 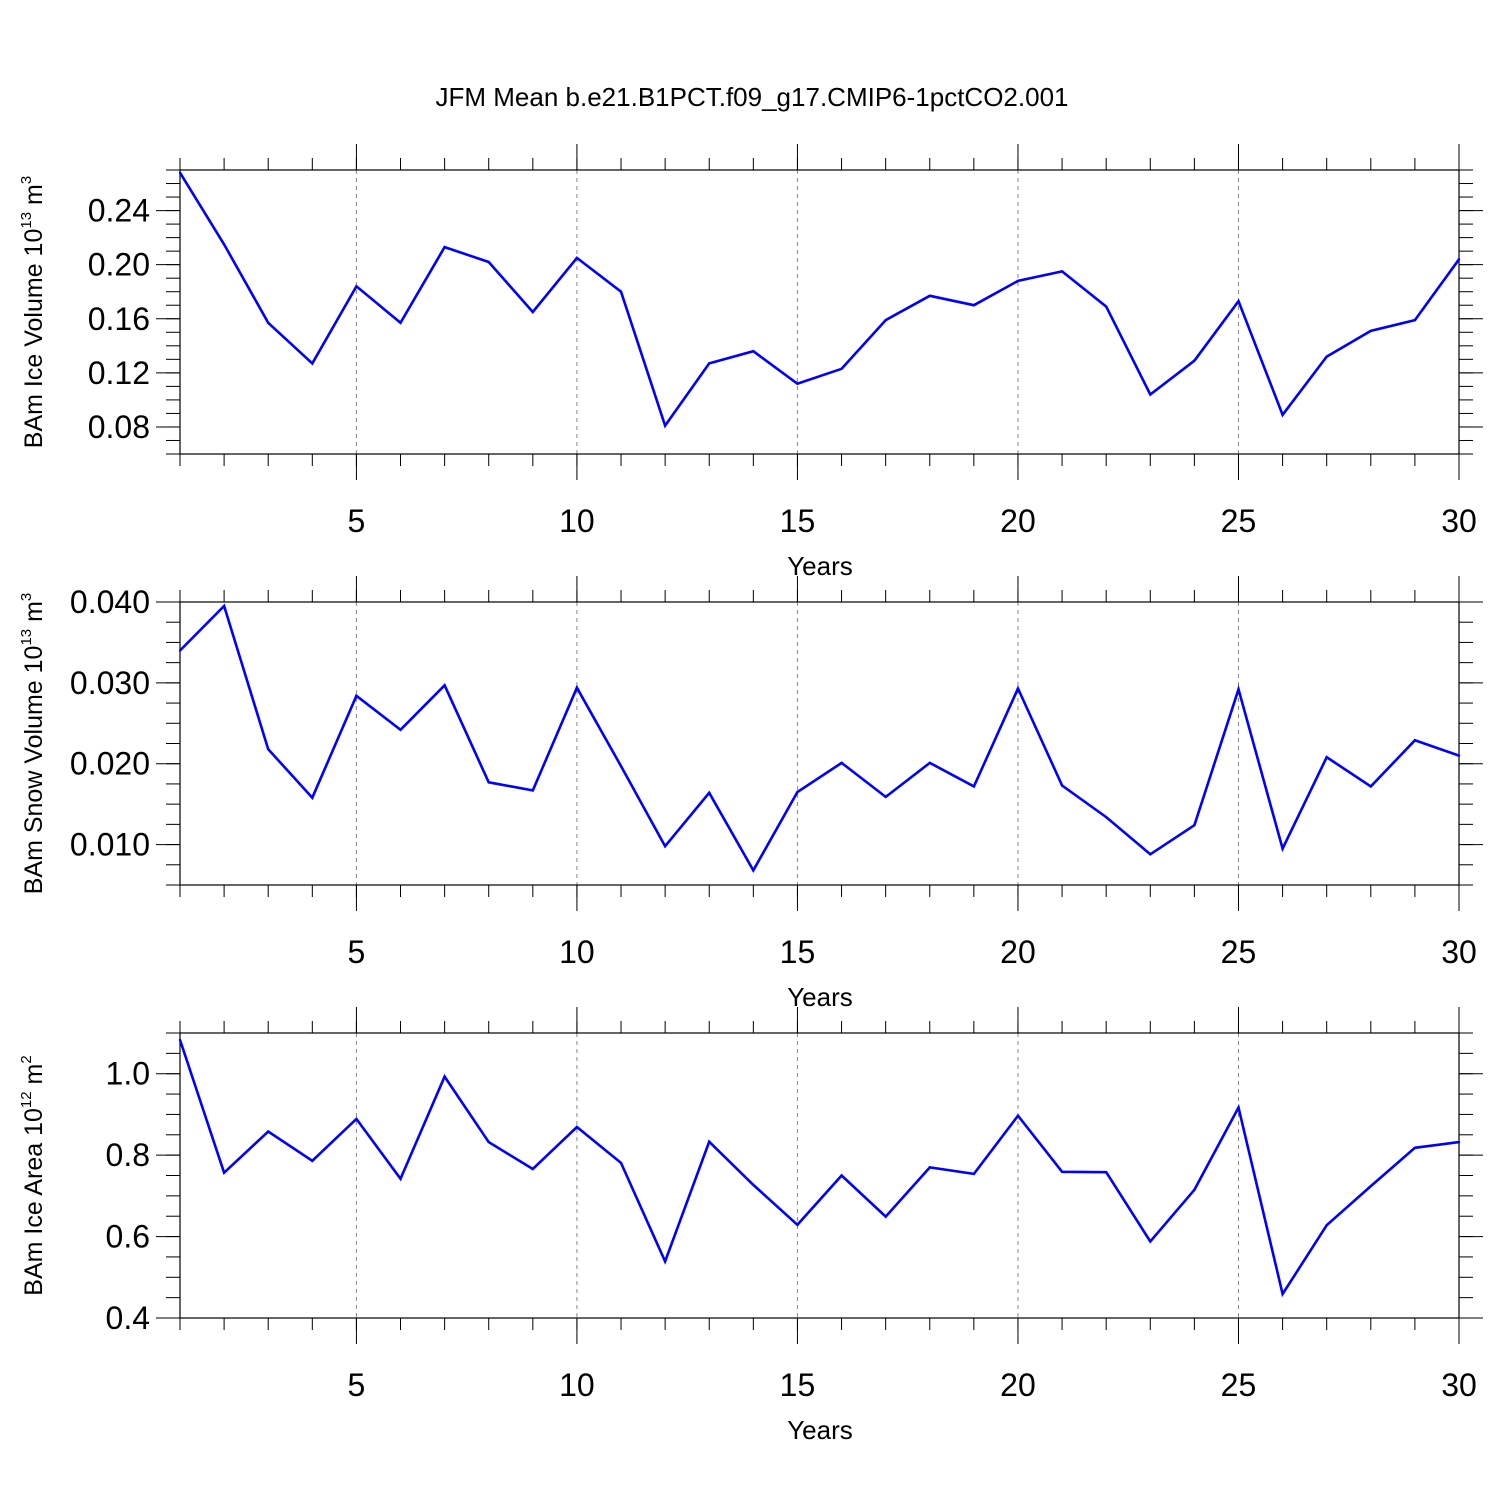 I want to click on y-tick-label: 0.020, so click(x=110, y=764).